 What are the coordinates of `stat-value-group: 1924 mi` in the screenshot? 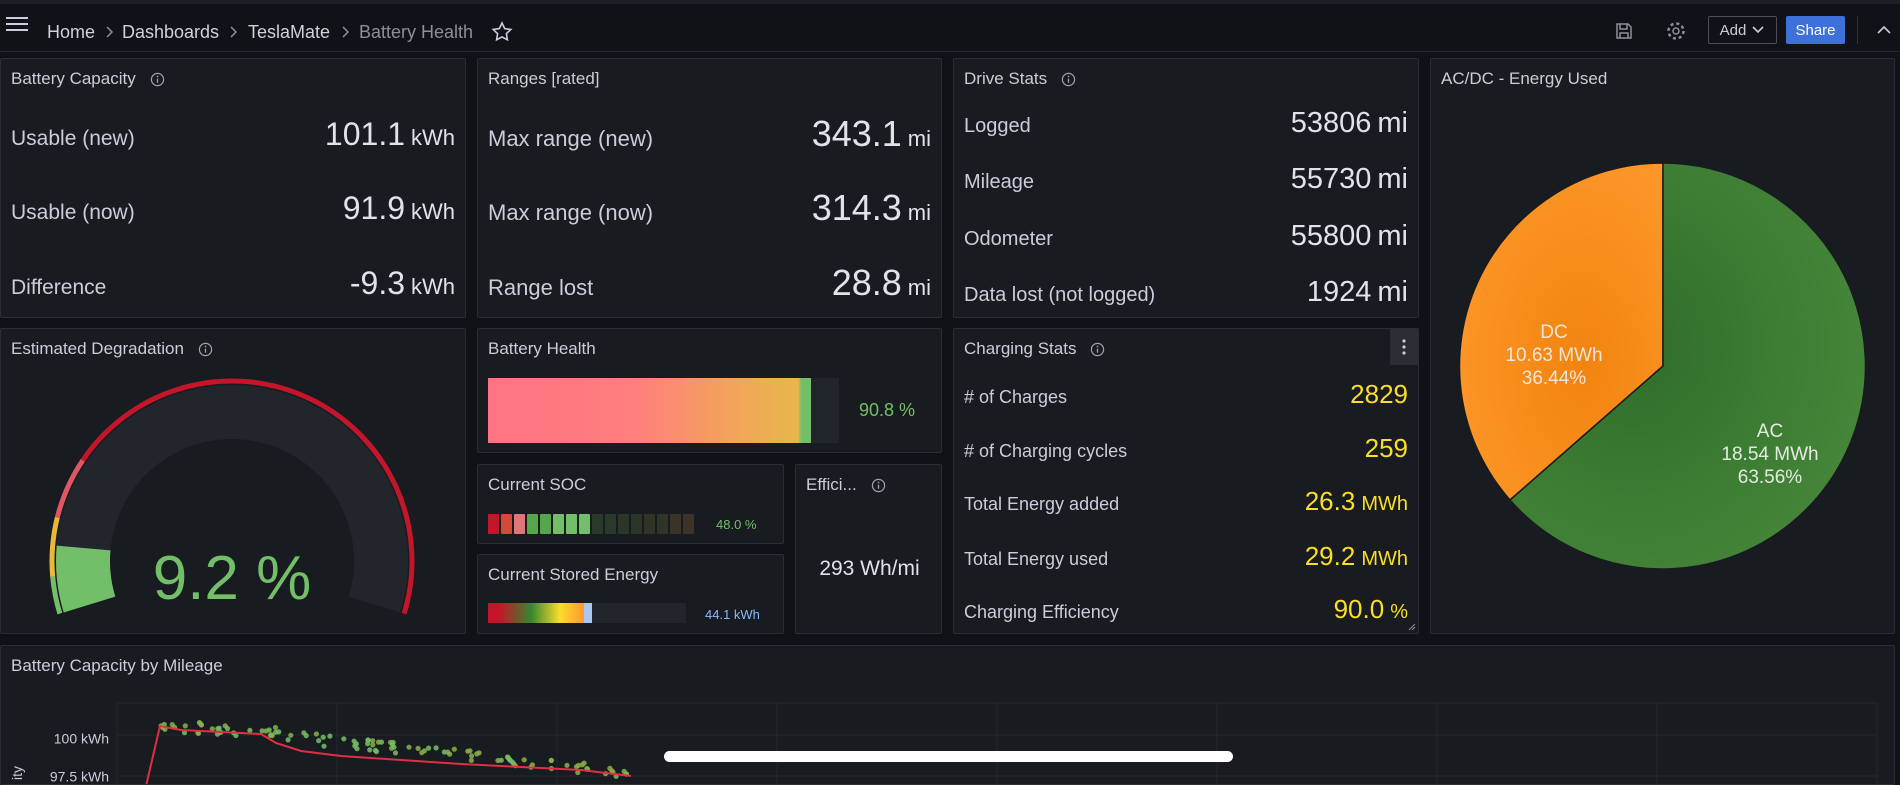 It's located at (1357, 294).